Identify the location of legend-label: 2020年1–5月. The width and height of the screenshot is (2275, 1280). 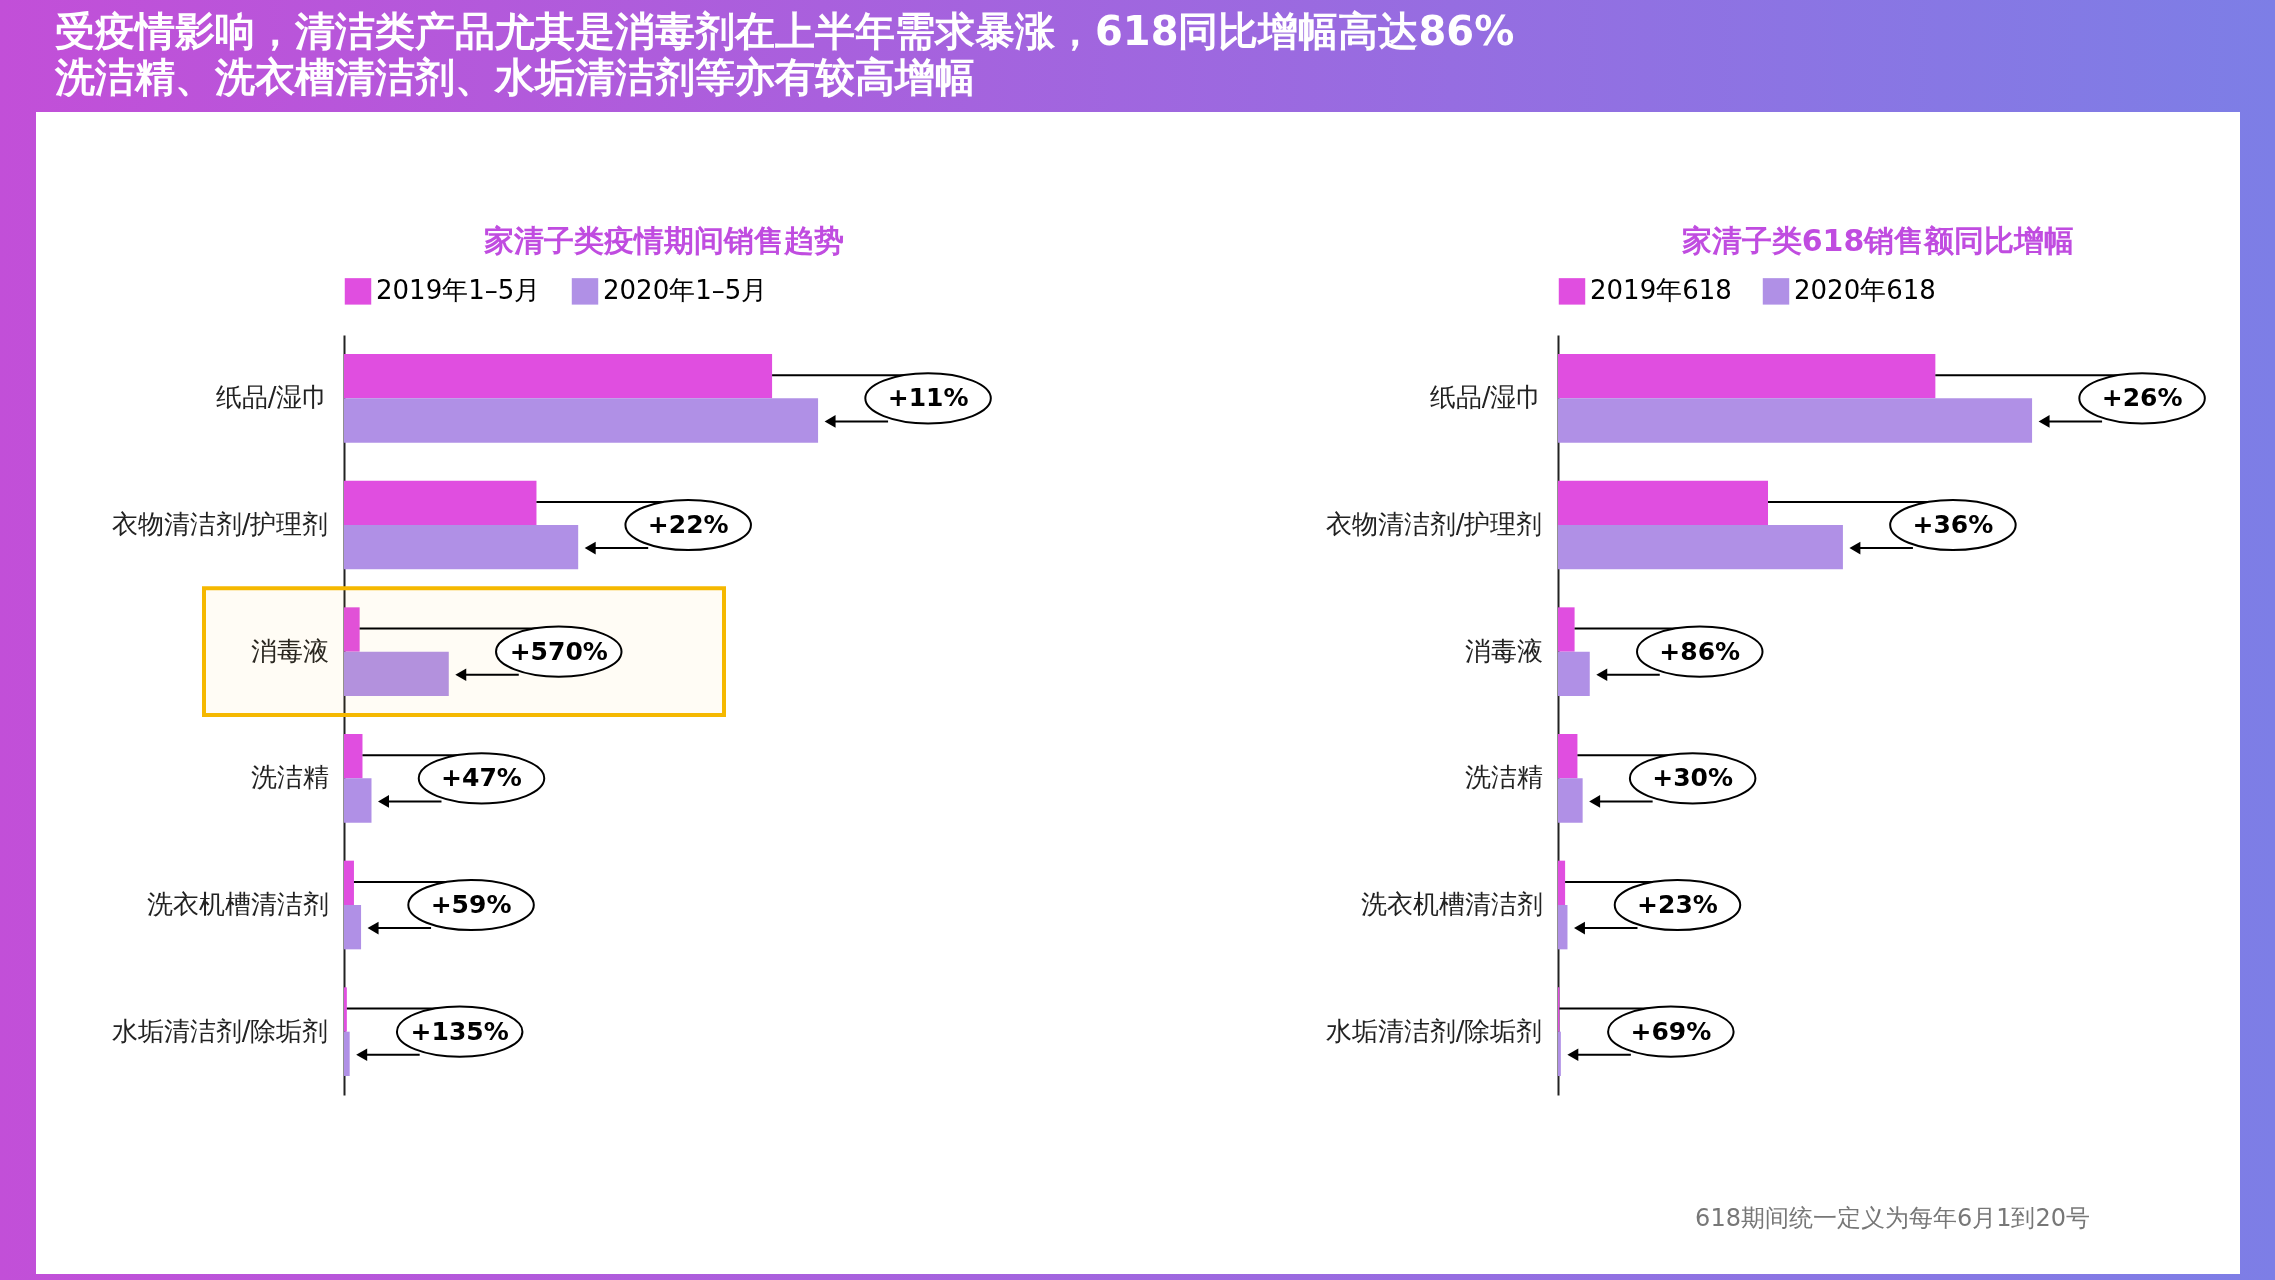
(685, 290).